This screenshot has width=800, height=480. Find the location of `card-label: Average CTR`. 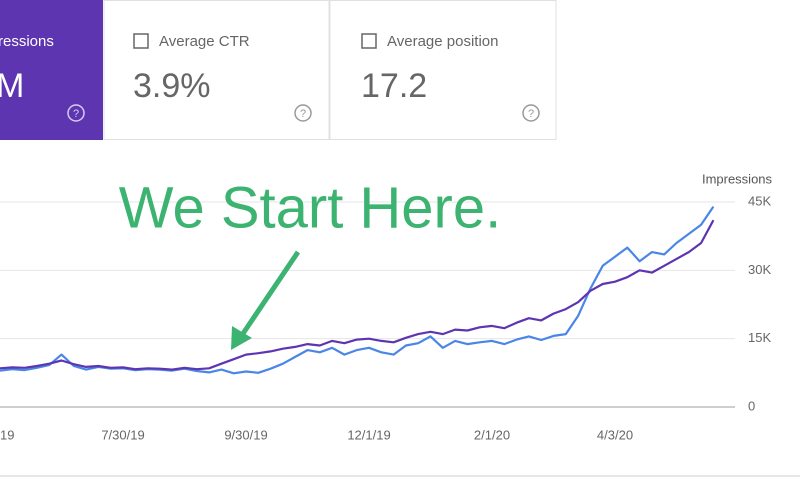

card-label: Average CTR is located at coordinates (204, 41).